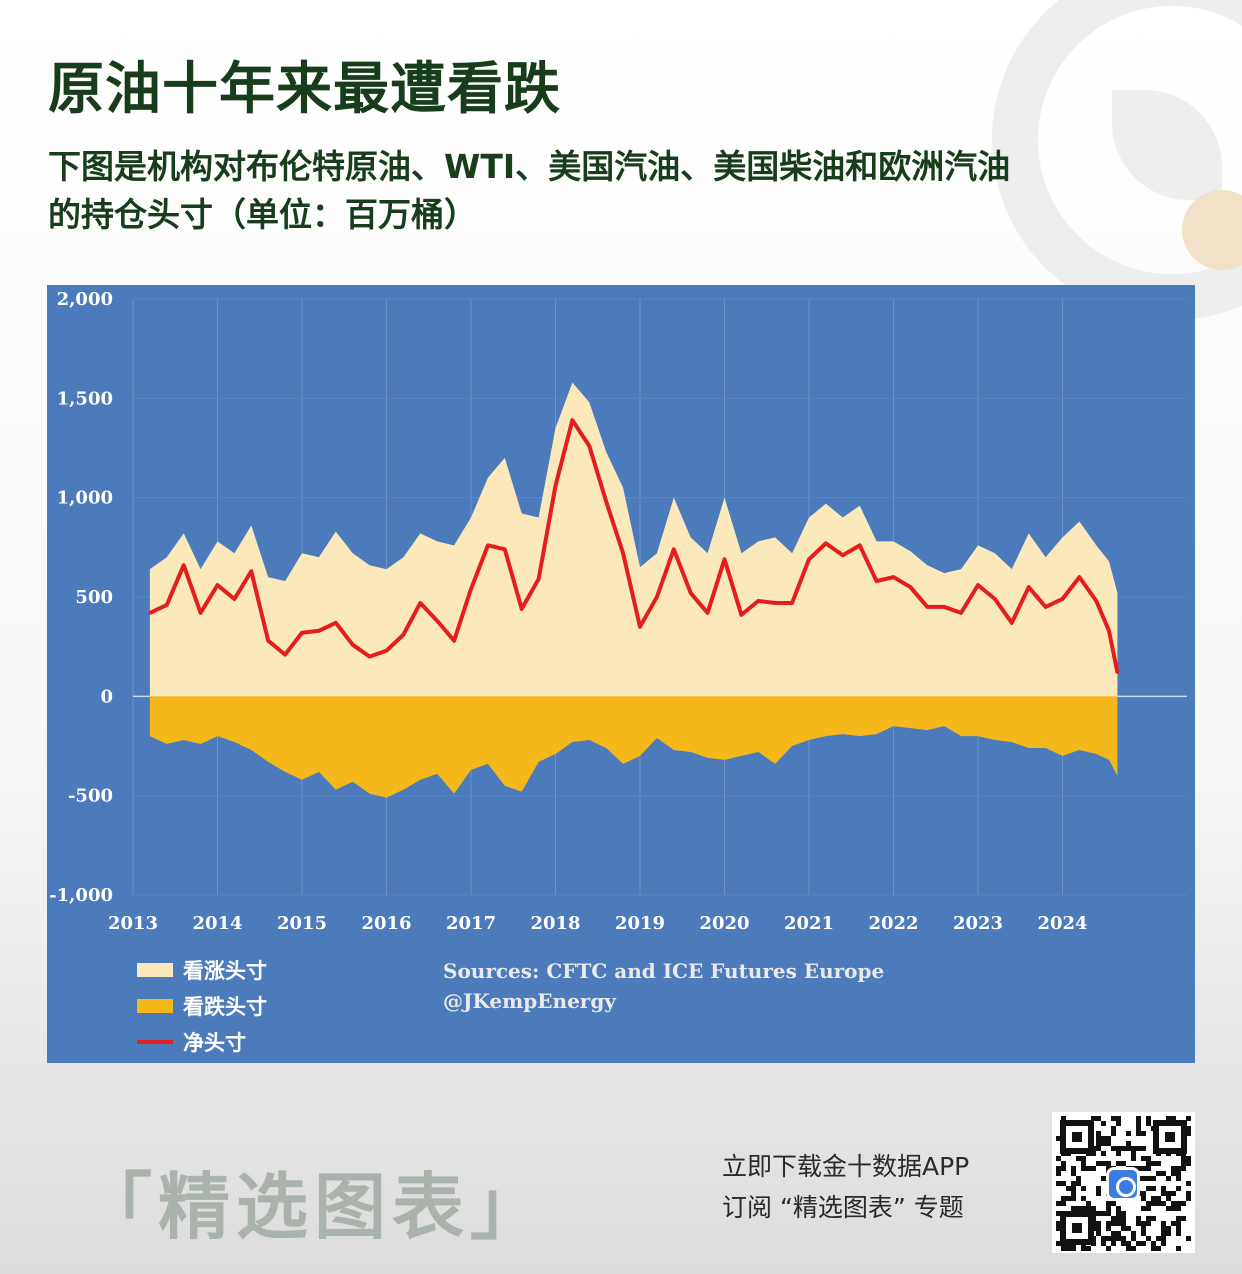 This screenshot has width=1242, height=1274. What do you see at coordinates (893, 923) in the screenshot?
I see `x-tick-label: 2022` at bounding box center [893, 923].